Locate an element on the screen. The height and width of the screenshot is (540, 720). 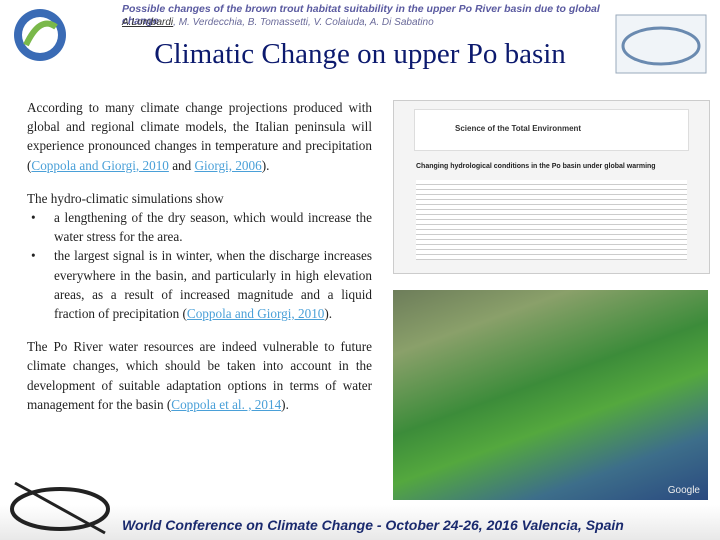
footer-band is located at coordinates (360, 522).